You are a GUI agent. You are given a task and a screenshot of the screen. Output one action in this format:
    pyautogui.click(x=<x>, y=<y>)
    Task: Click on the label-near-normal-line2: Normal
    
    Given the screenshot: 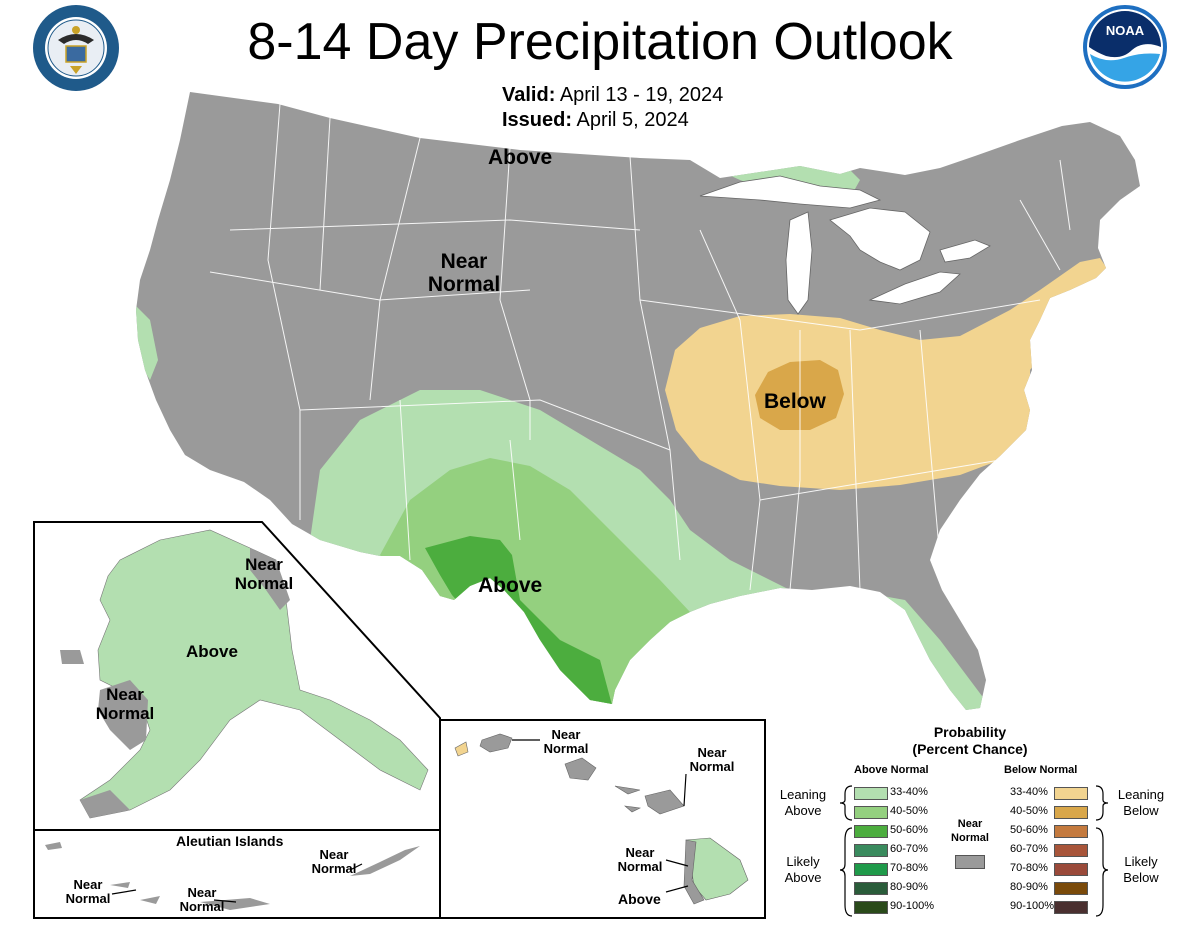 What is the action you would take?
    pyautogui.click(x=464, y=285)
    